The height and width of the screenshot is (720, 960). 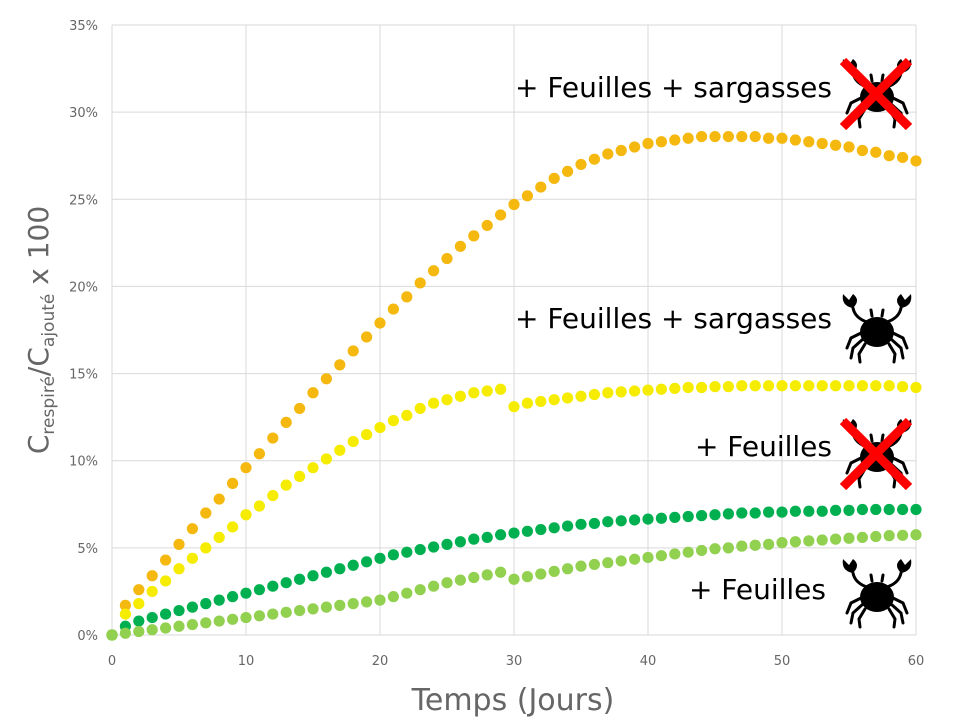 What do you see at coordinates (514, 661) in the screenshot?
I see `x-tick-label: 30` at bounding box center [514, 661].